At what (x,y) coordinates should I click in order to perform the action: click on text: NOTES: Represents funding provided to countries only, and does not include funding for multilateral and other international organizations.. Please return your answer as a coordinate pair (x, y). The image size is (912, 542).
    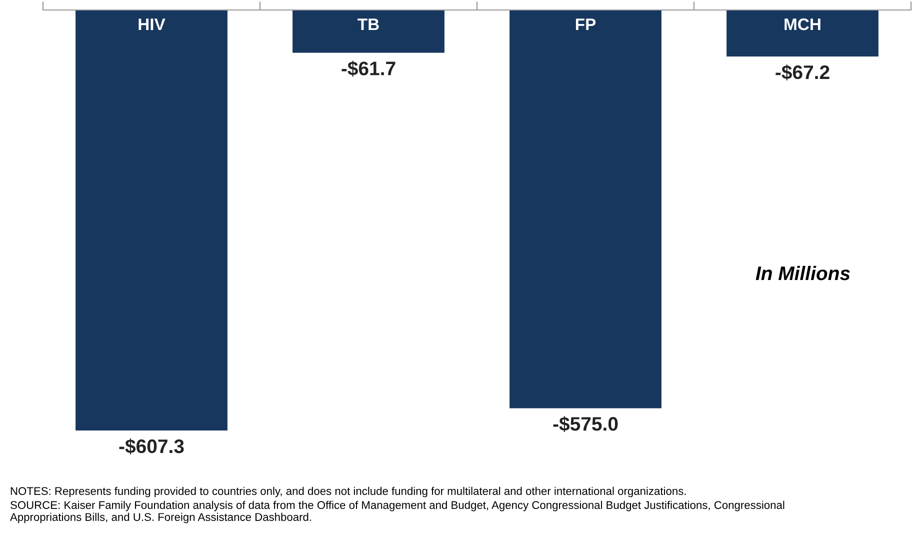
    Looking at the image, I should click on (348, 492).